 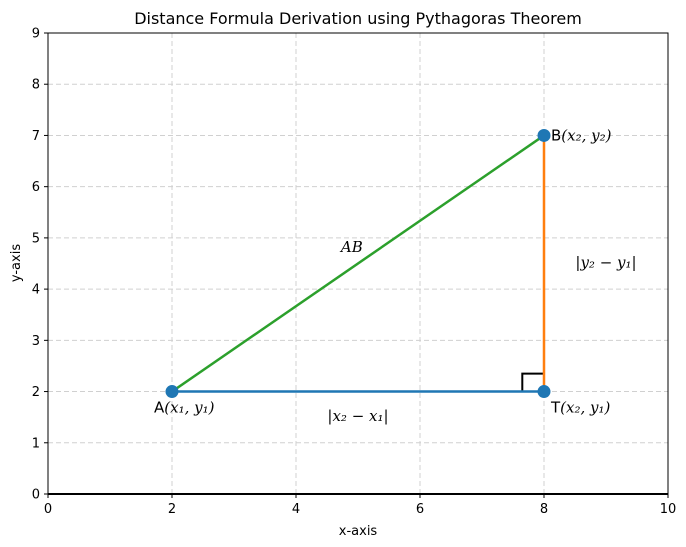 I want to click on x-axis-label: x-axis, so click(x=358, y=531).